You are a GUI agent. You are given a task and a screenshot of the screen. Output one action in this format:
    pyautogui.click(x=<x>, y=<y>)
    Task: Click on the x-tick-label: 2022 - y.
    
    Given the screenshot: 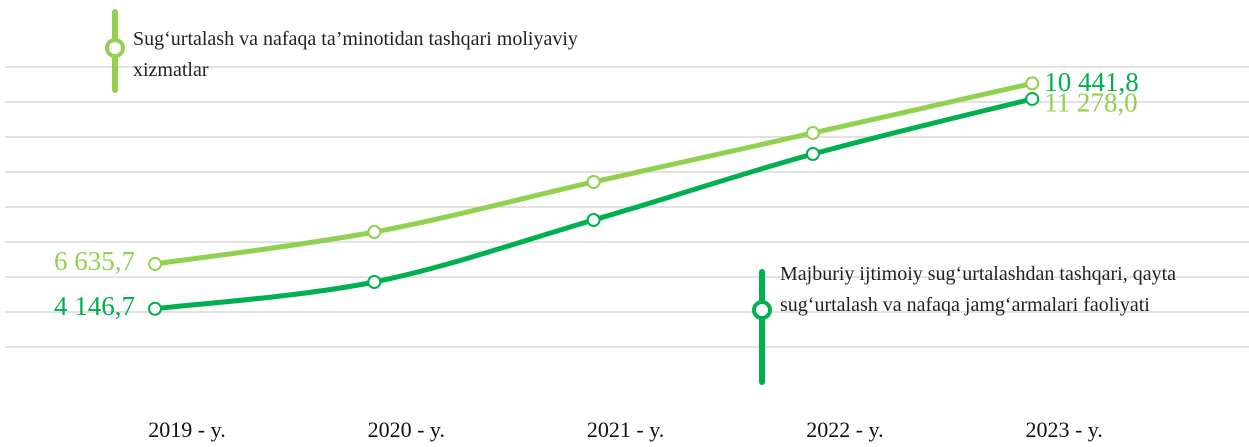 What is the action you would take?
    pyautogui.click(x=844, y=429)
    